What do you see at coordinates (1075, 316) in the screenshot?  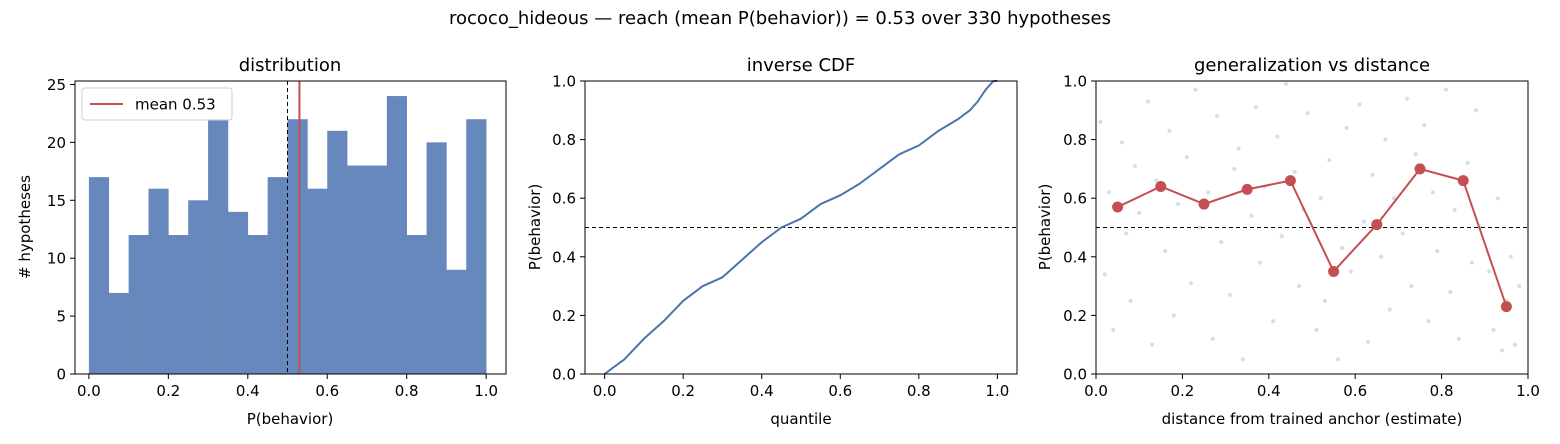 I see `generalization-ytick-label: 0.2` at bounding box center [1075, 316].